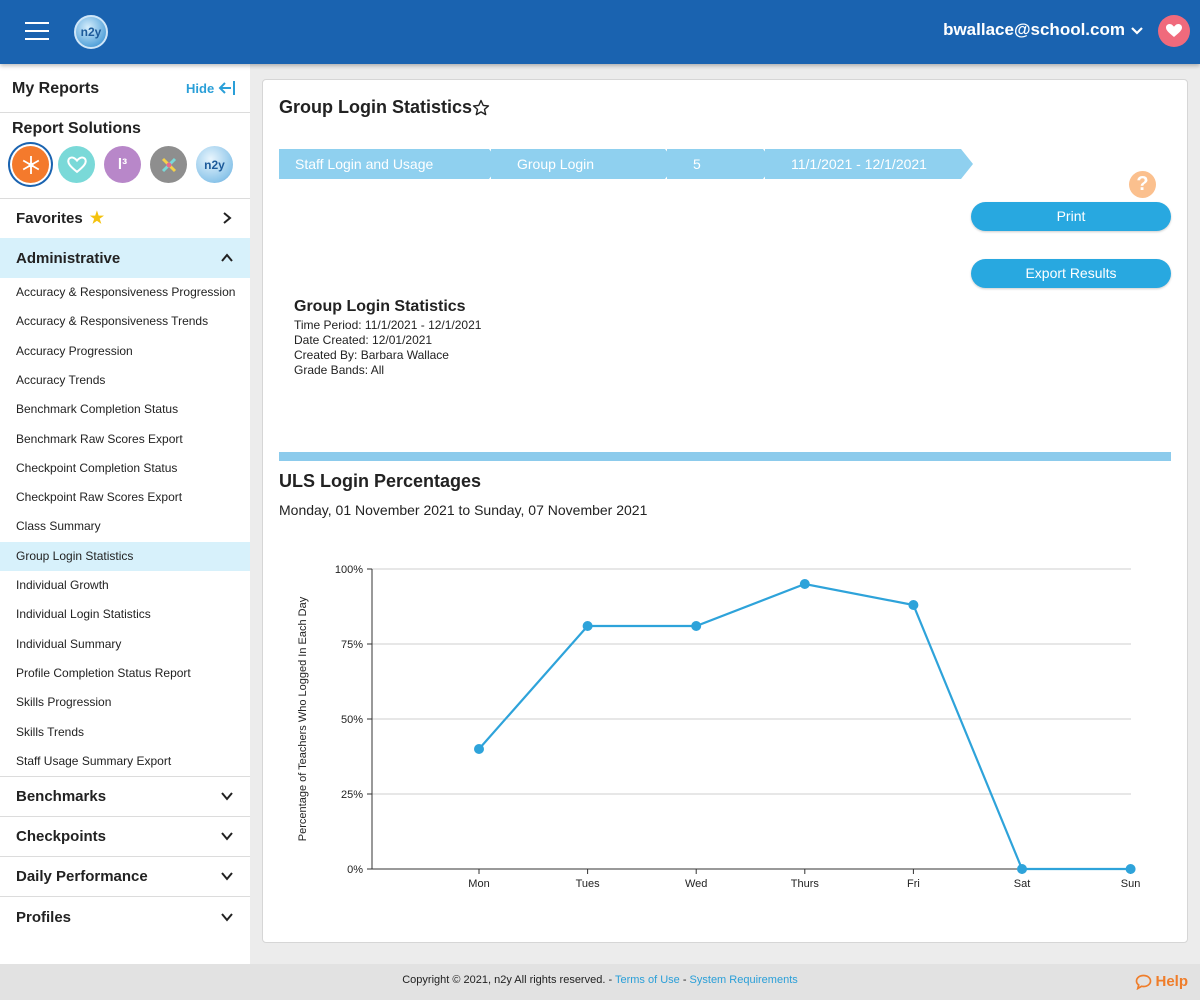  What do you see at coordinates (125, 218) in the screenshot?
I see `sidebar-section-favorites: Favorites ★` at bounding box center [125, 218].